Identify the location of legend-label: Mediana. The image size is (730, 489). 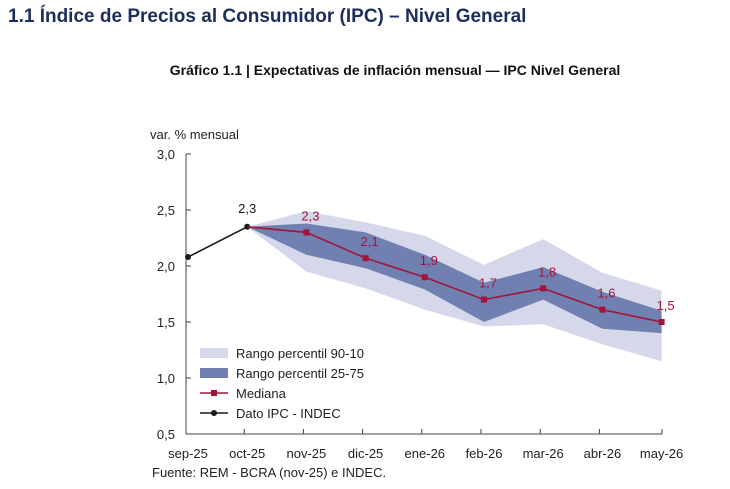
(261, 393).